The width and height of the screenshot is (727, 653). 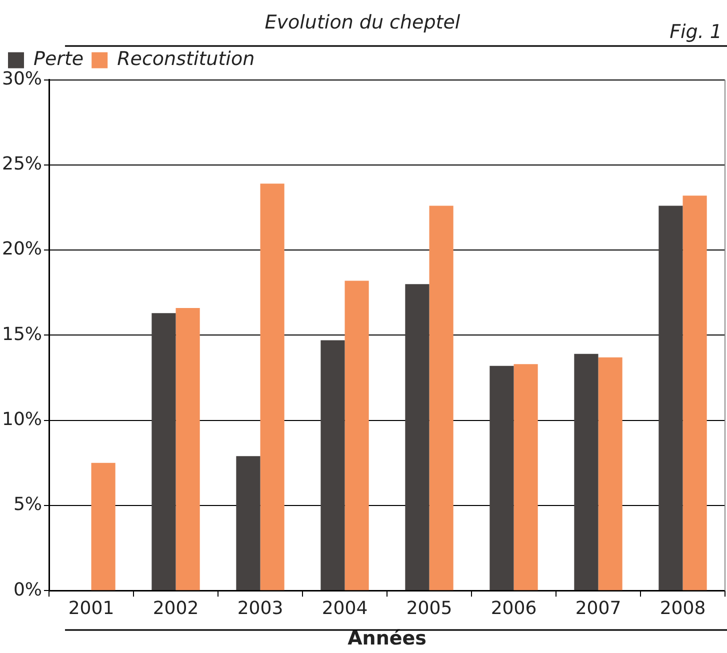 I want to click on chart-title: Evolution du cheptel, so click(x=362, y=22).